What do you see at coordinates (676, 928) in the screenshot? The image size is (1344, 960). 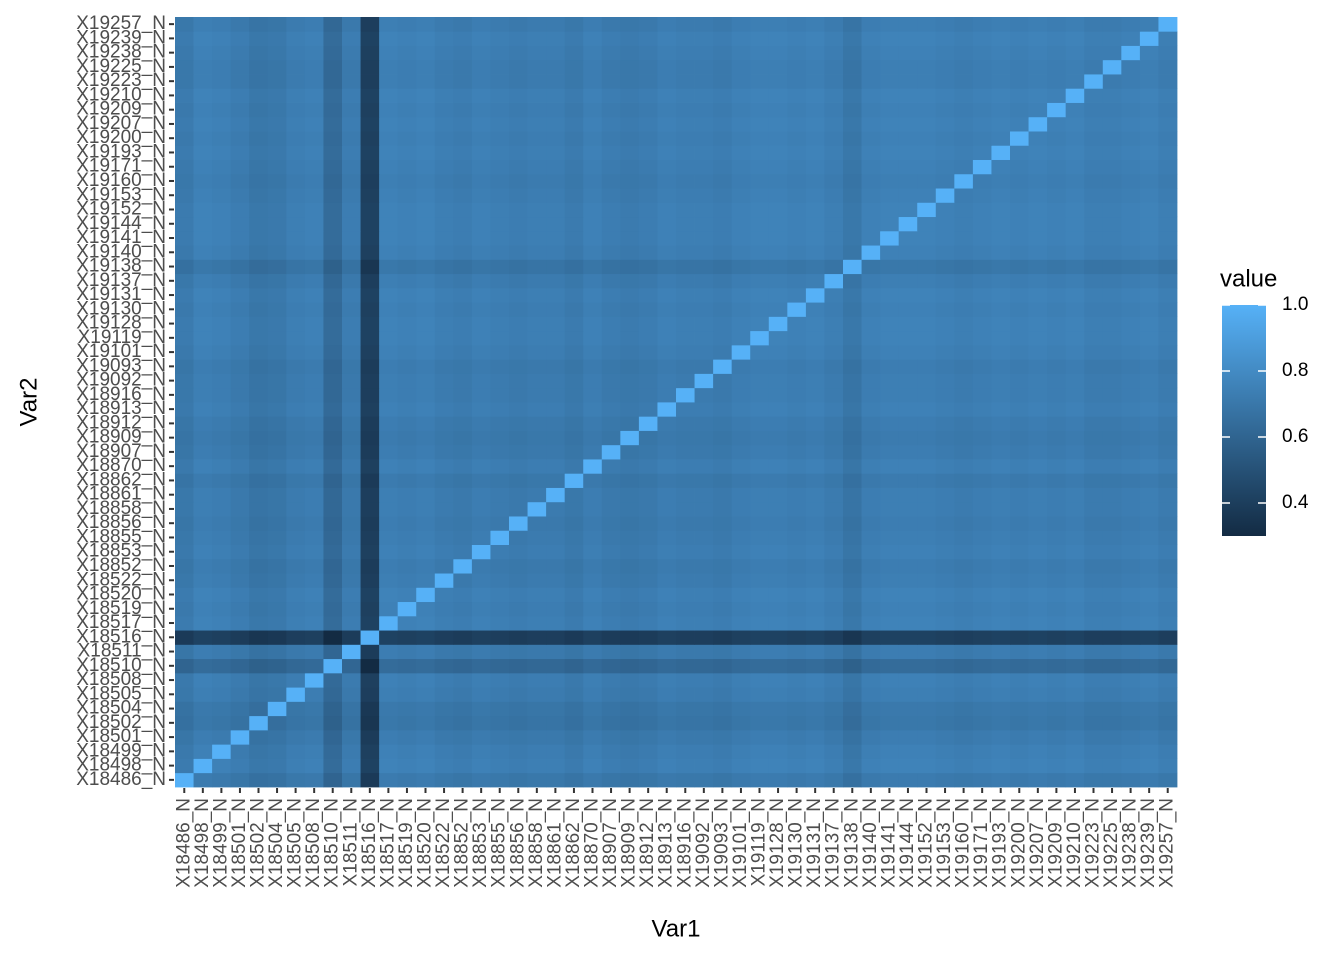 I see `x-axis-title: Var1` at bounding box center [676, 928].